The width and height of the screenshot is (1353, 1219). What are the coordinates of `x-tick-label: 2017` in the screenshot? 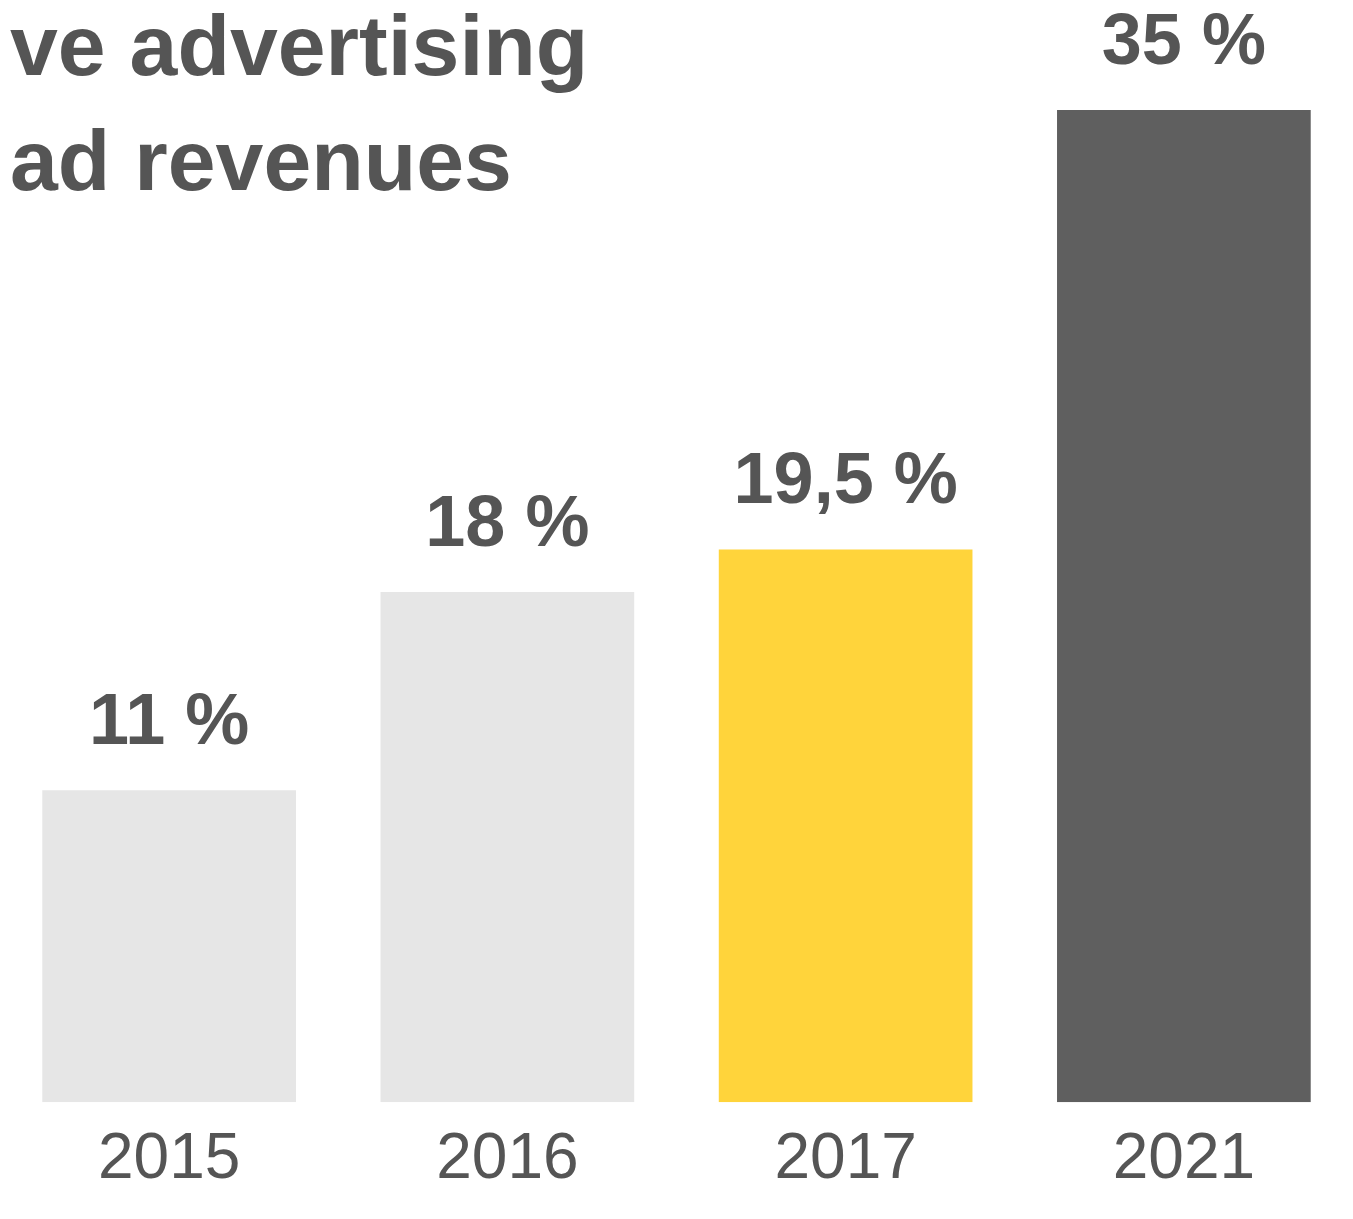 It's located at (845, 1156).